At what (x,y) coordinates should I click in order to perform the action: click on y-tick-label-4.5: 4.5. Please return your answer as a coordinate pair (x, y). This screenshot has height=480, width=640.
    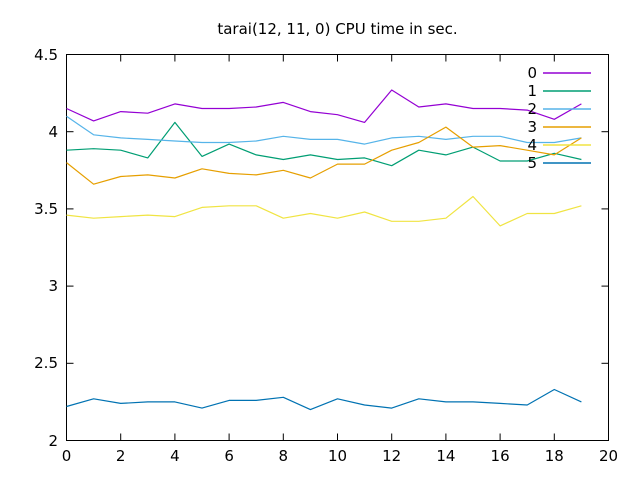
    Looking at the image, I should click on (46, 54).